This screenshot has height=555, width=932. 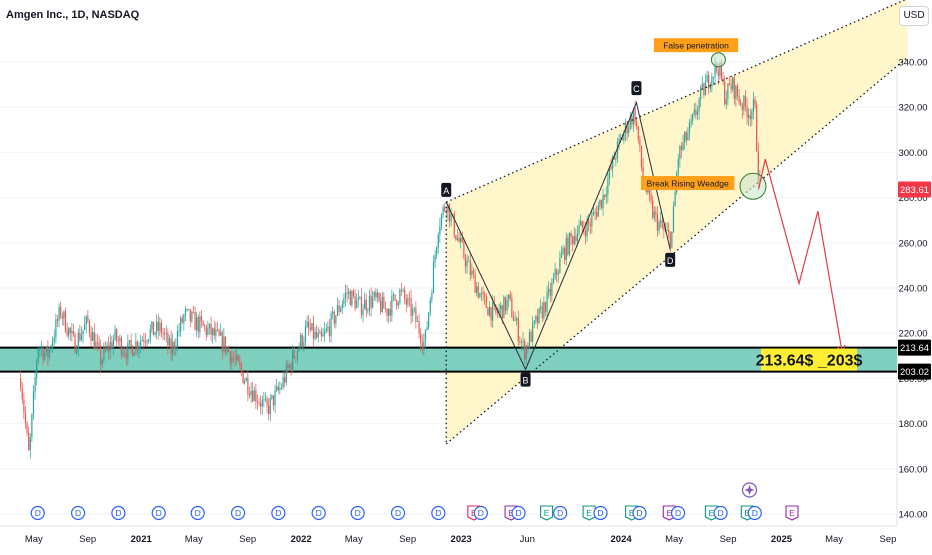 What do you see at coordinates (809, 359) in the screenshot?
I see `target-label: 213.64$ _203$` at bounding box center [809, 359].